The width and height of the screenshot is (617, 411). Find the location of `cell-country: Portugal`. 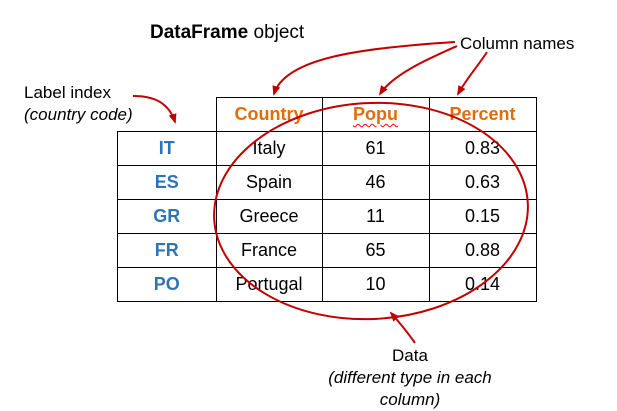

cell-country: Portugal is located at coordinates (269, 284).